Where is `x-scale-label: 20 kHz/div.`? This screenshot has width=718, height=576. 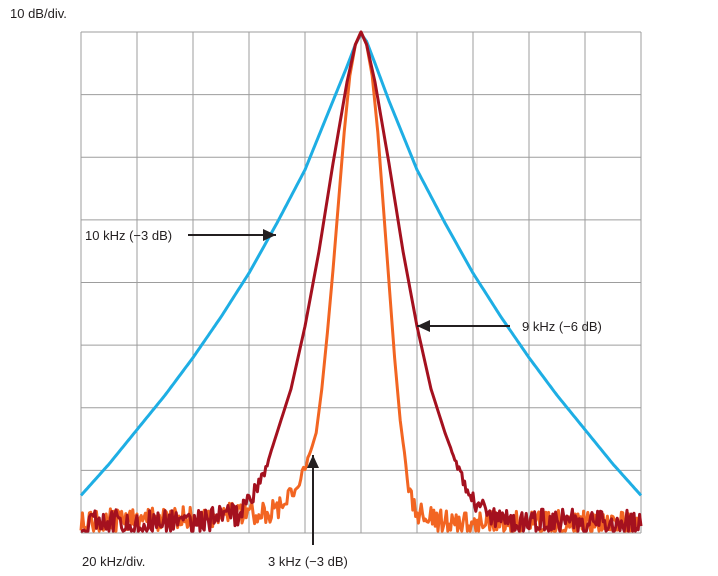 x-scale-label: 20 kHz/div. is located at coordinates (113, 561).